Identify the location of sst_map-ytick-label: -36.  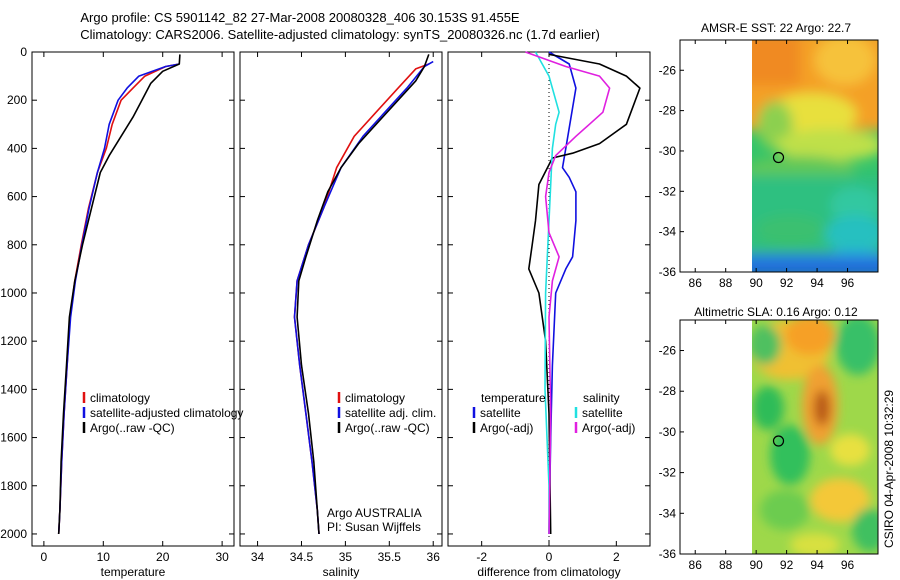
(668, 272).